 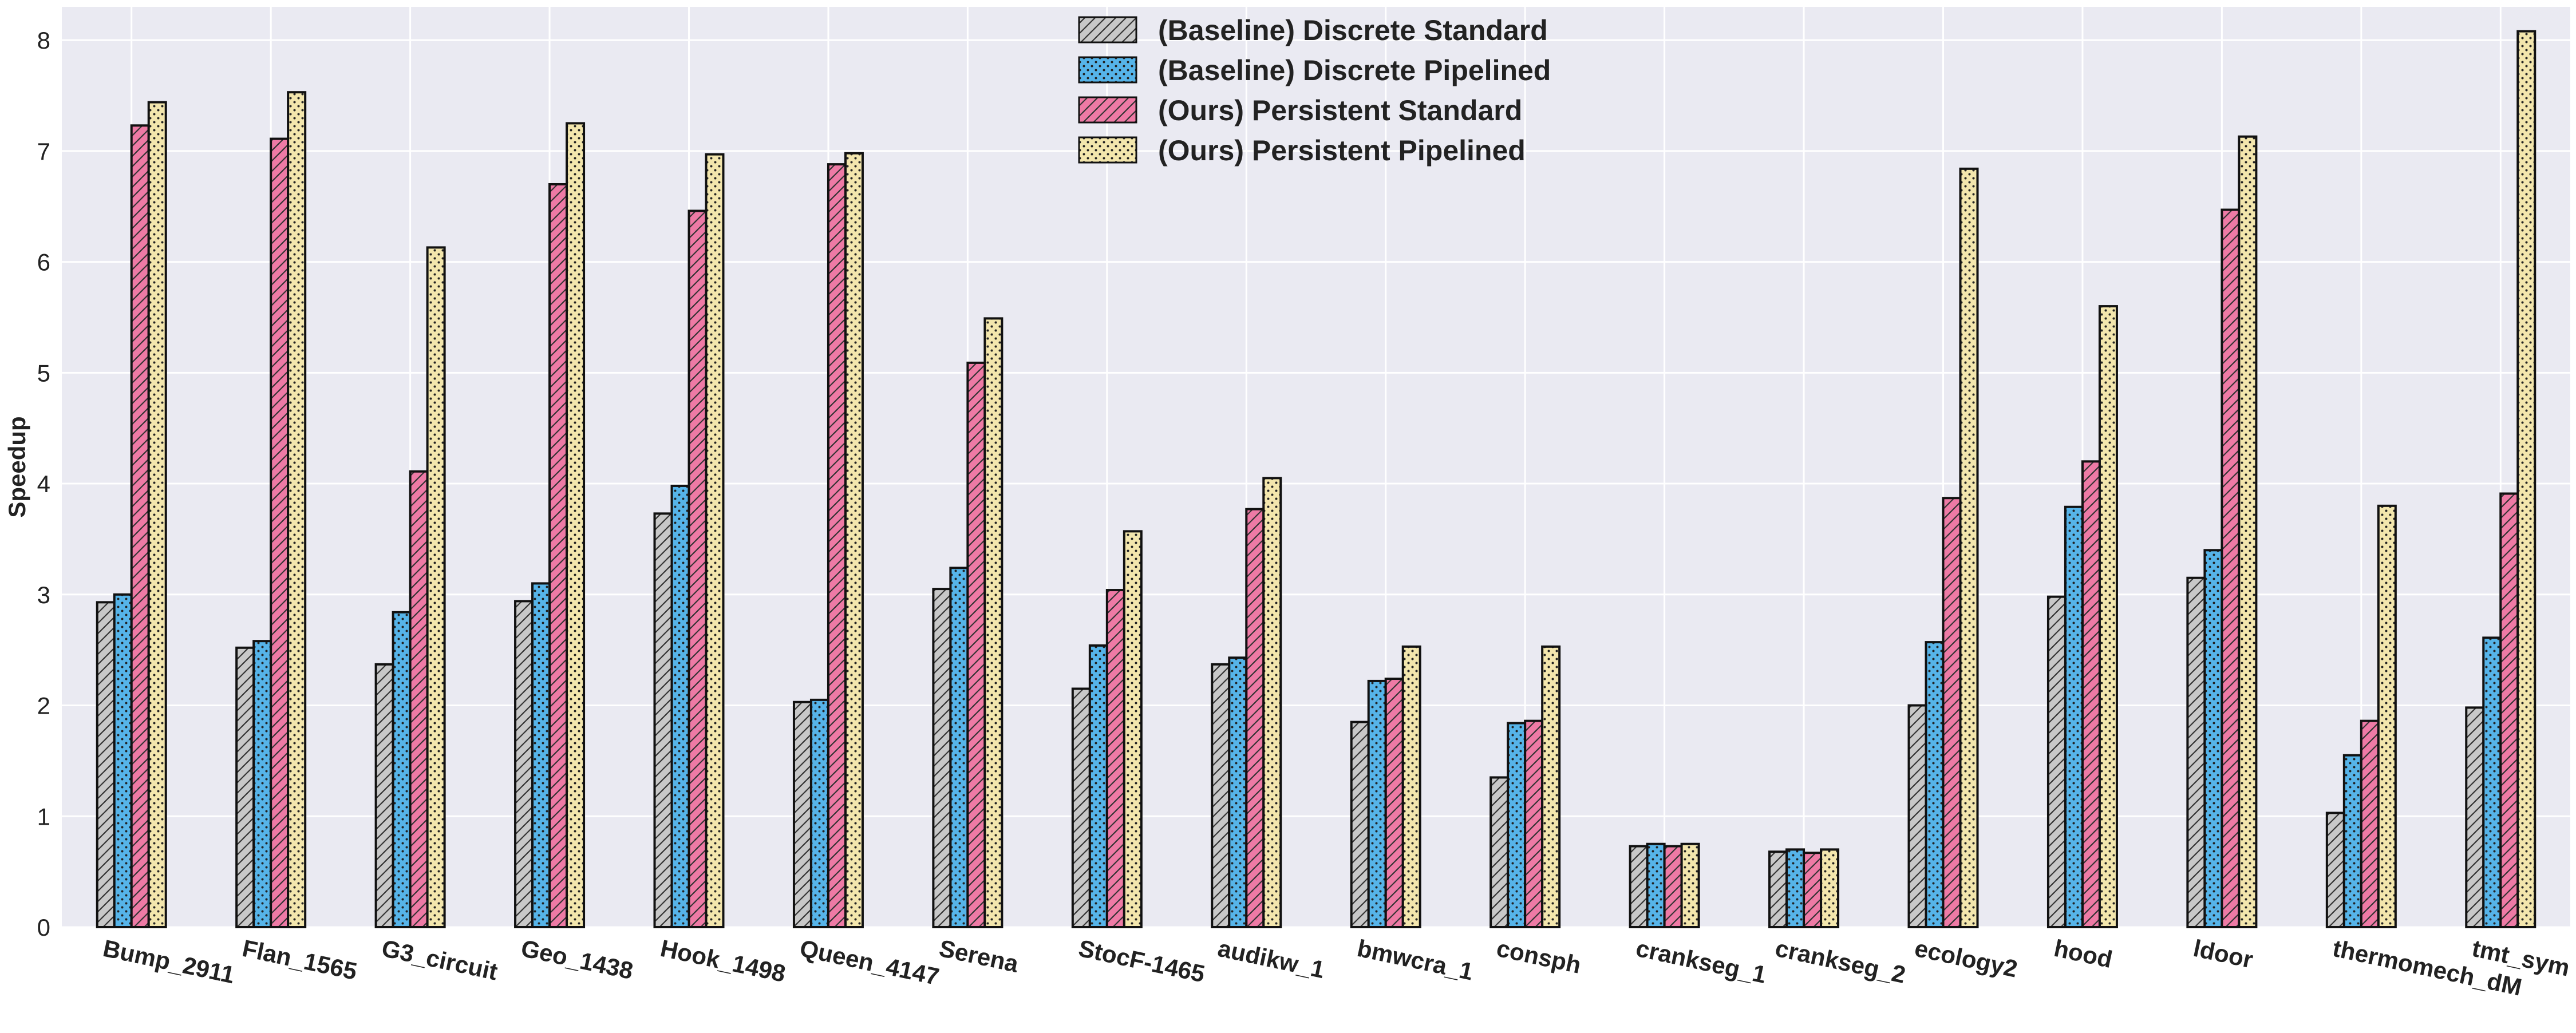 What do you see at coordinates (43, 483) in the screenshot?
I see `y-tick-label: 4` at bounding box center [43, 483].